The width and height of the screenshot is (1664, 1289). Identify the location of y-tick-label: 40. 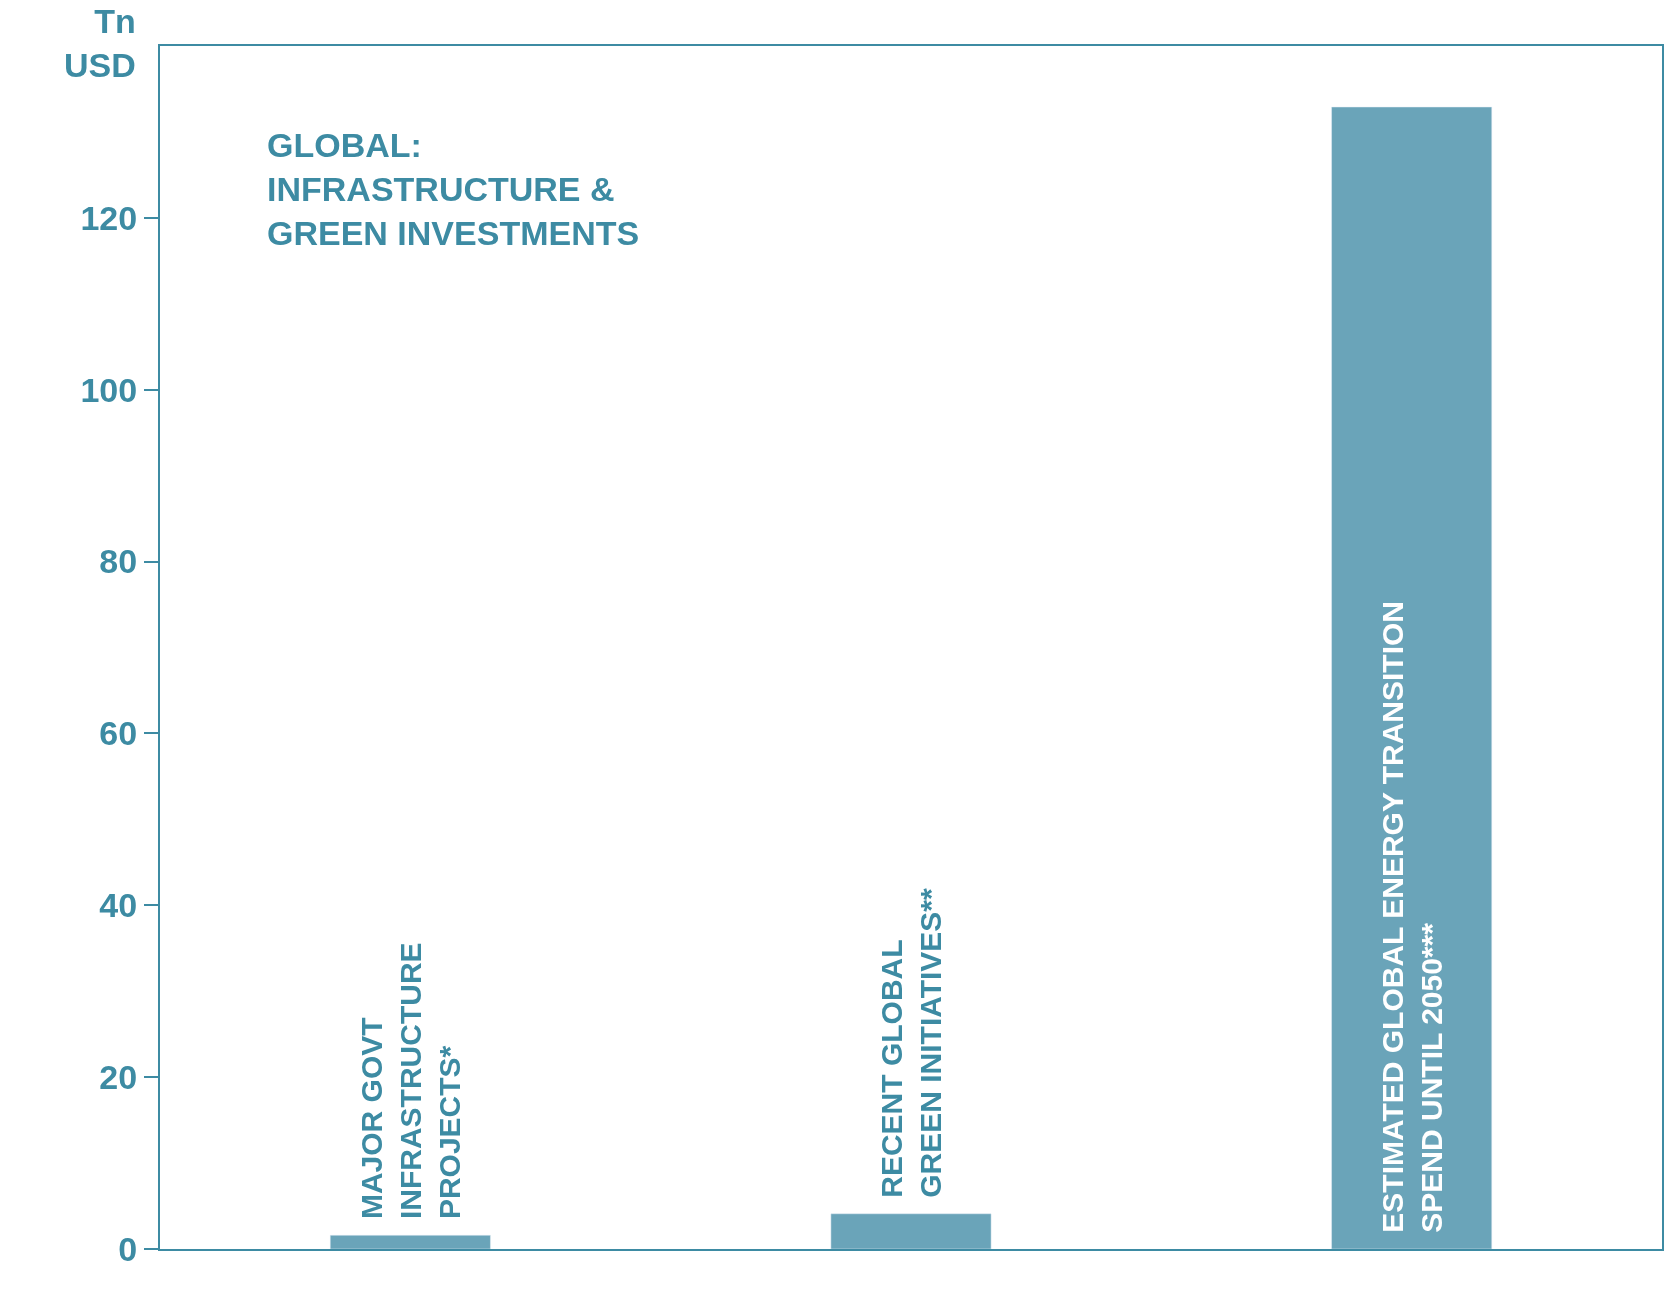
(118, 905).